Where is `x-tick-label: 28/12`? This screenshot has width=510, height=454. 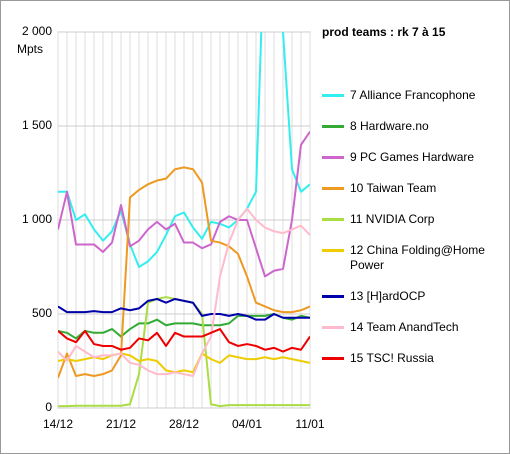
x-tick-label: 28/12 is located at coordinates (184, 424).